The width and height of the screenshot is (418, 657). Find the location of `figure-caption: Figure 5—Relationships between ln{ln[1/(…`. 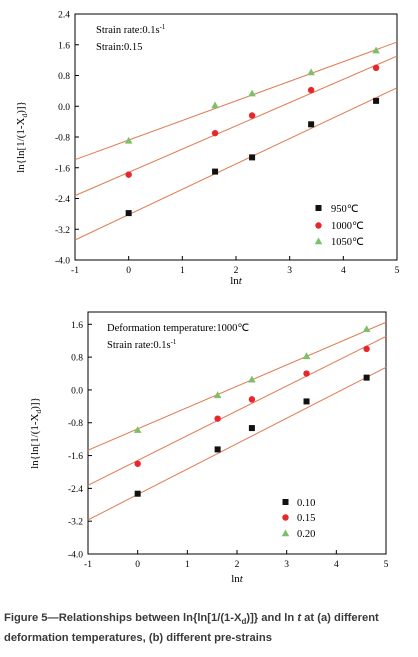

figure-caption: Figure 5—Relationships between ln{ln[1/(… is located at coordinates (210, 628).